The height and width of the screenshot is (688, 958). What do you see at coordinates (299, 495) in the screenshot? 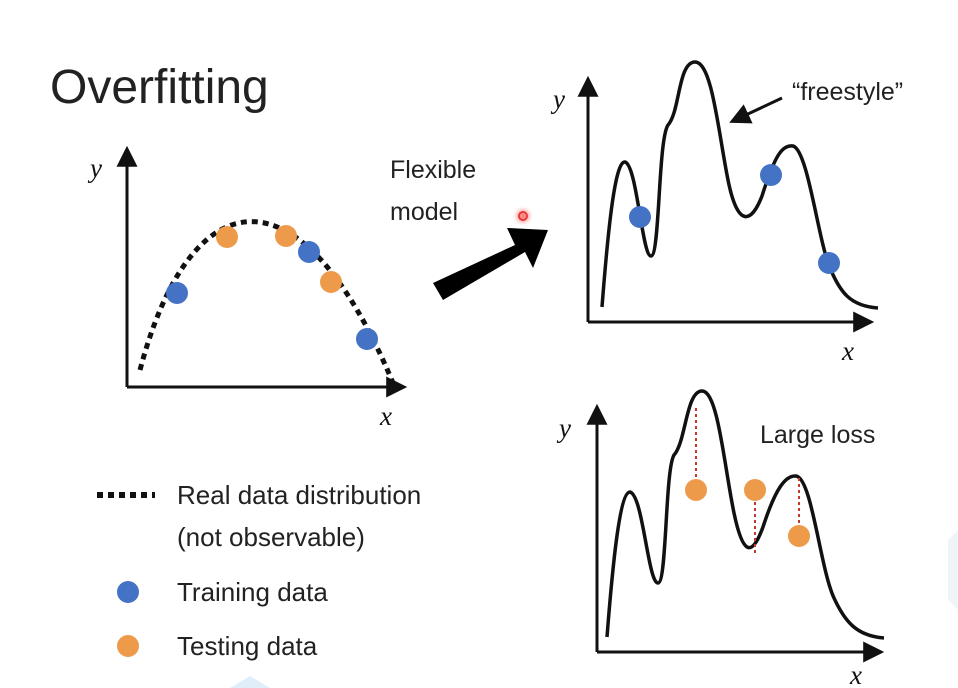
I see `legend-real-line1: Real data distribution` at bounding box center [299, 495].